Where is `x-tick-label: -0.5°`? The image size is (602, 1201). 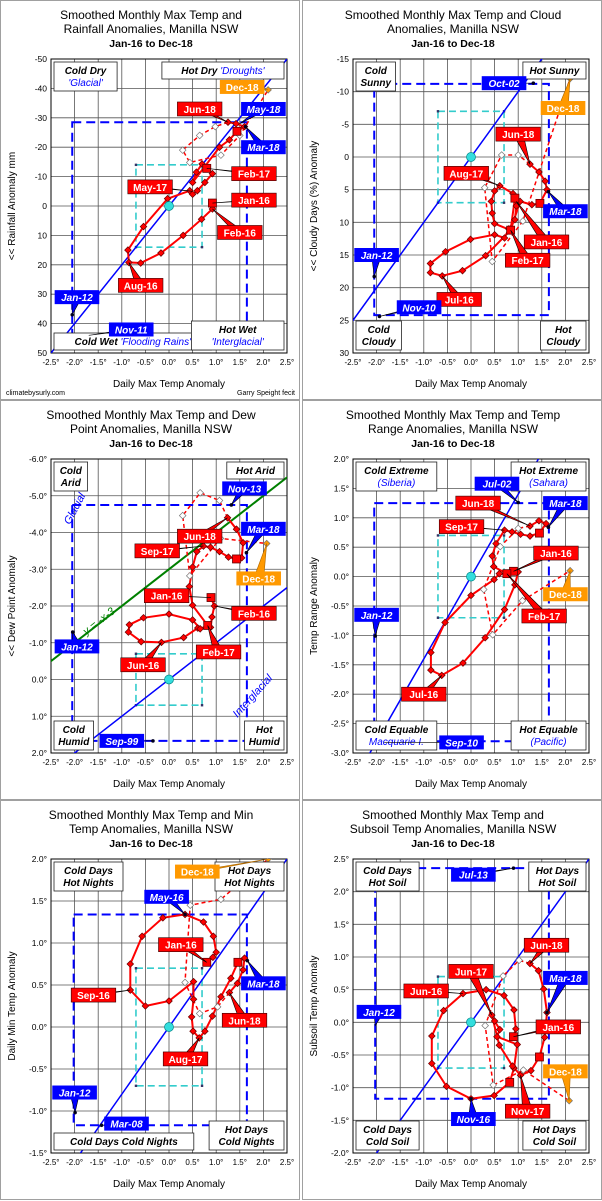 x-tick-label: -0.5° is located at coordinates (447, 762).